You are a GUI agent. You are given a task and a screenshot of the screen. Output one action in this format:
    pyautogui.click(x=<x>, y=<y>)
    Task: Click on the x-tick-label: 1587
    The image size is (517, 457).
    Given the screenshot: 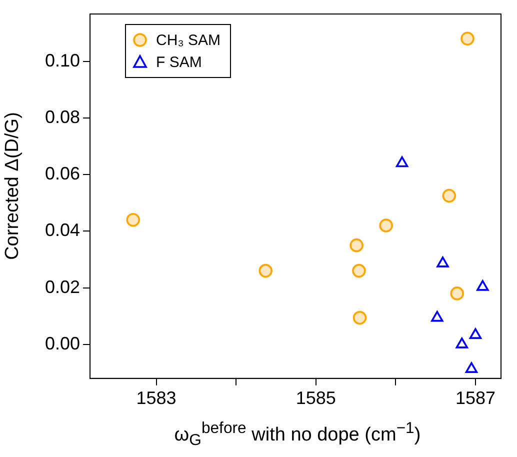 What is the action you would take?
    pyautogui.click(x=475, y=398)
    